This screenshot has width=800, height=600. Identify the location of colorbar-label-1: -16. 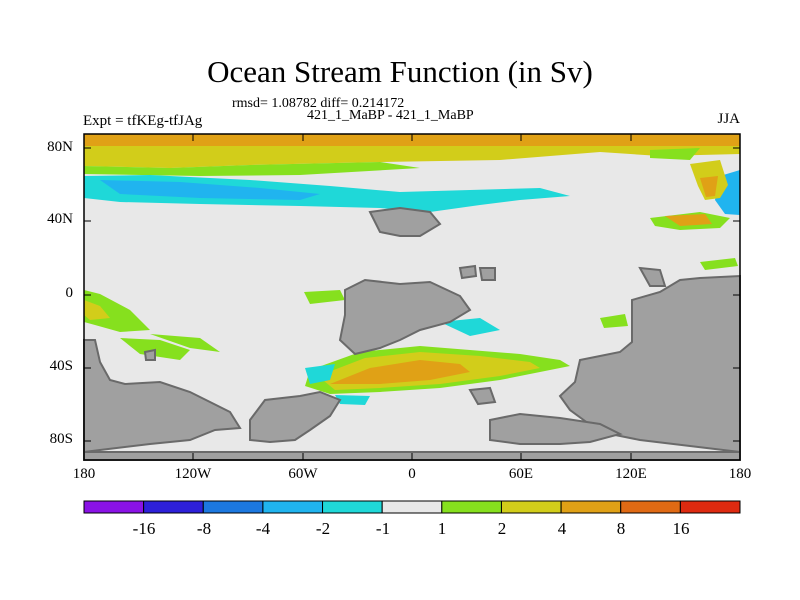
(144, 528).